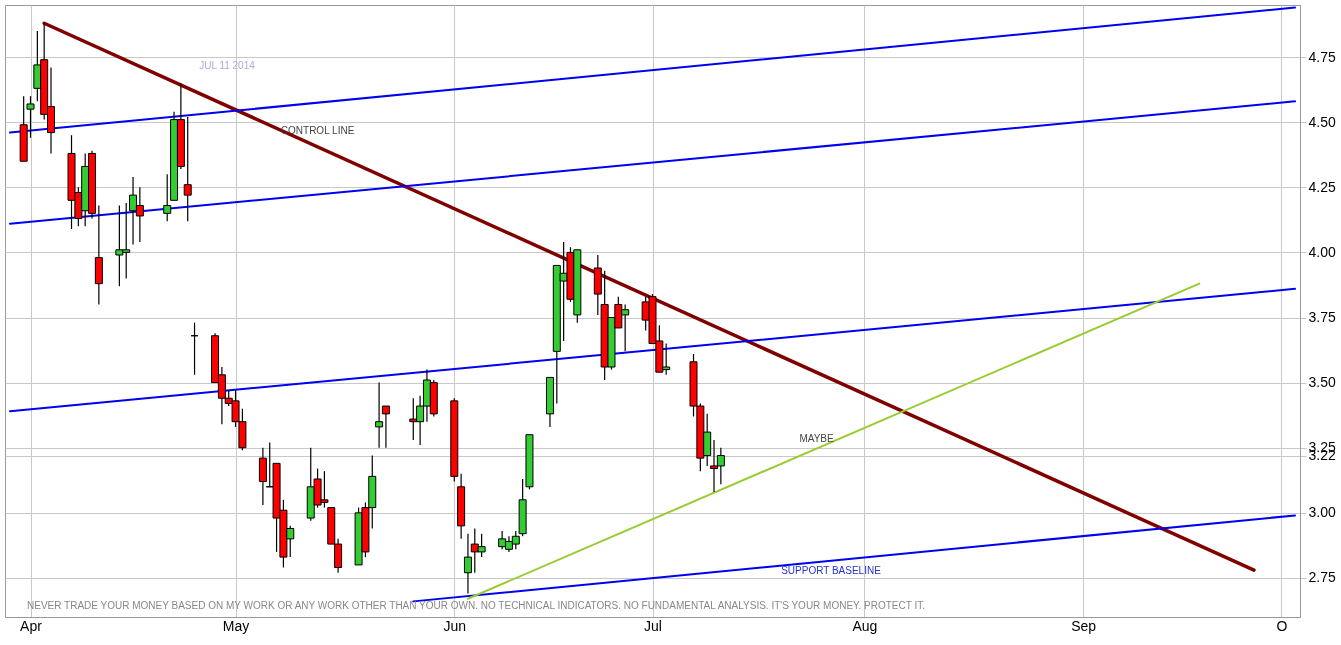 This screenshot has width=1341, height=645. I want to click on y-tick-label: 3.75, so click(1322, 317).